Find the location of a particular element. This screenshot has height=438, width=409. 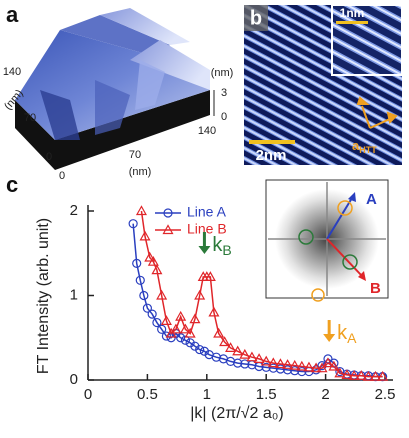

y-tick-label: 140 is located at coordinates (12, 72).